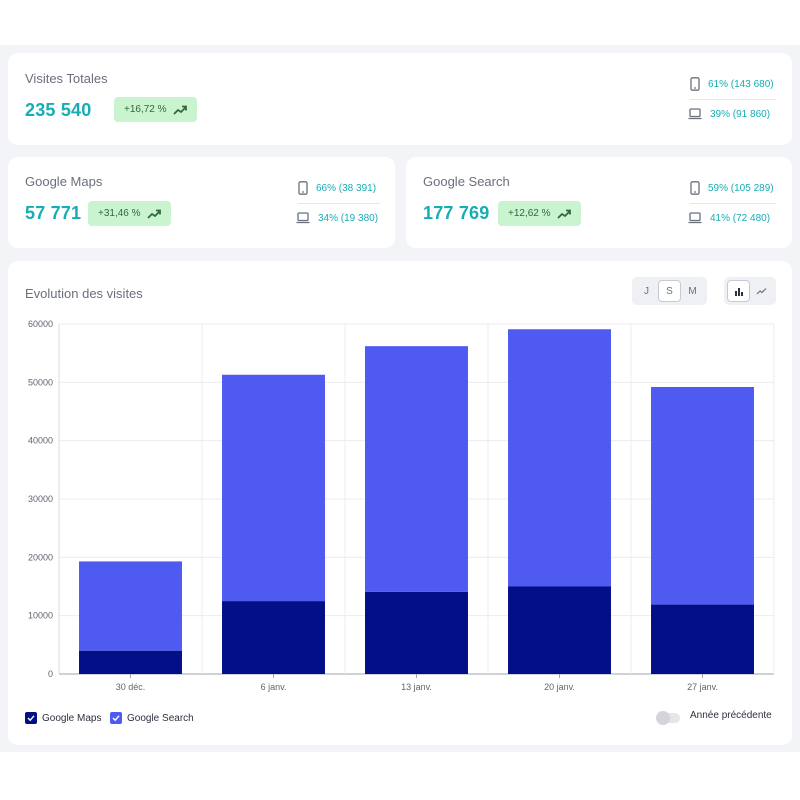 The height and width of the screenshot is (800, 800). What do you see at coordinates (64, 181) in the screenshot?
I see `card-title: Google Maps` at bounding box center [64, 181].